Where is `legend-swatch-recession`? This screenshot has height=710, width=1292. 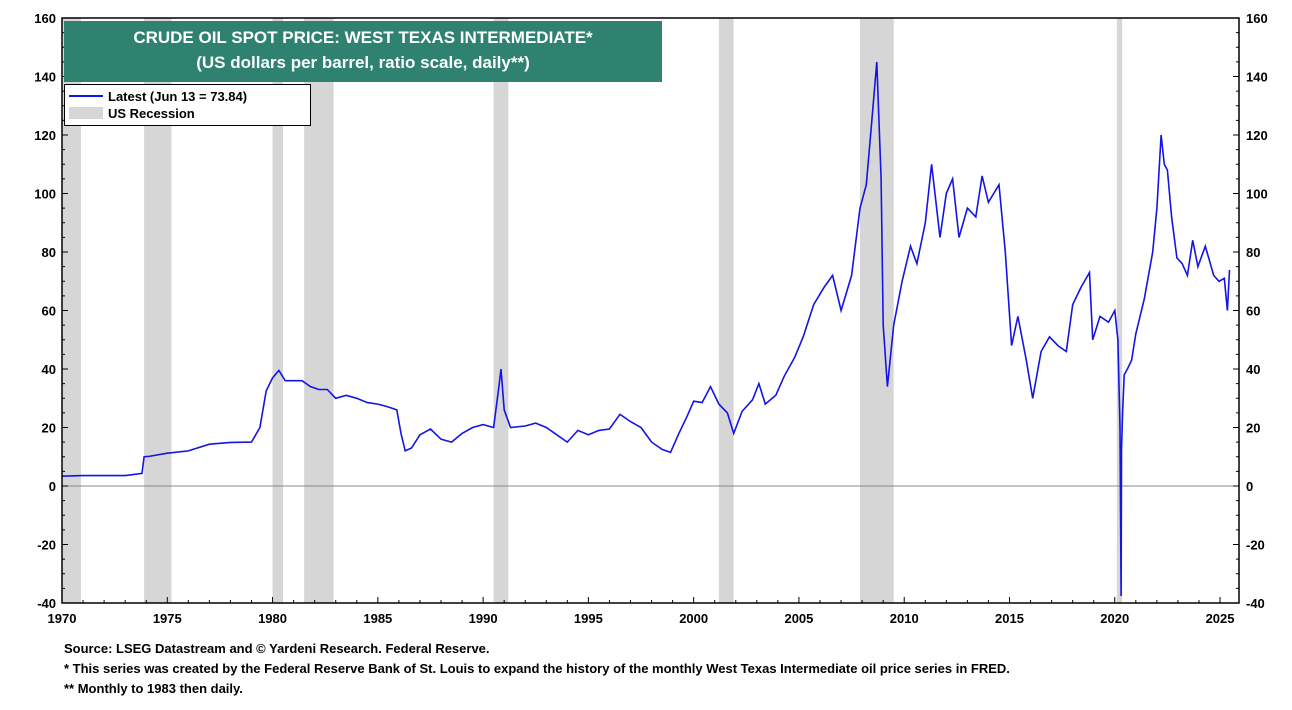 legend-swatch-recession is located at coordinates (86, 113).